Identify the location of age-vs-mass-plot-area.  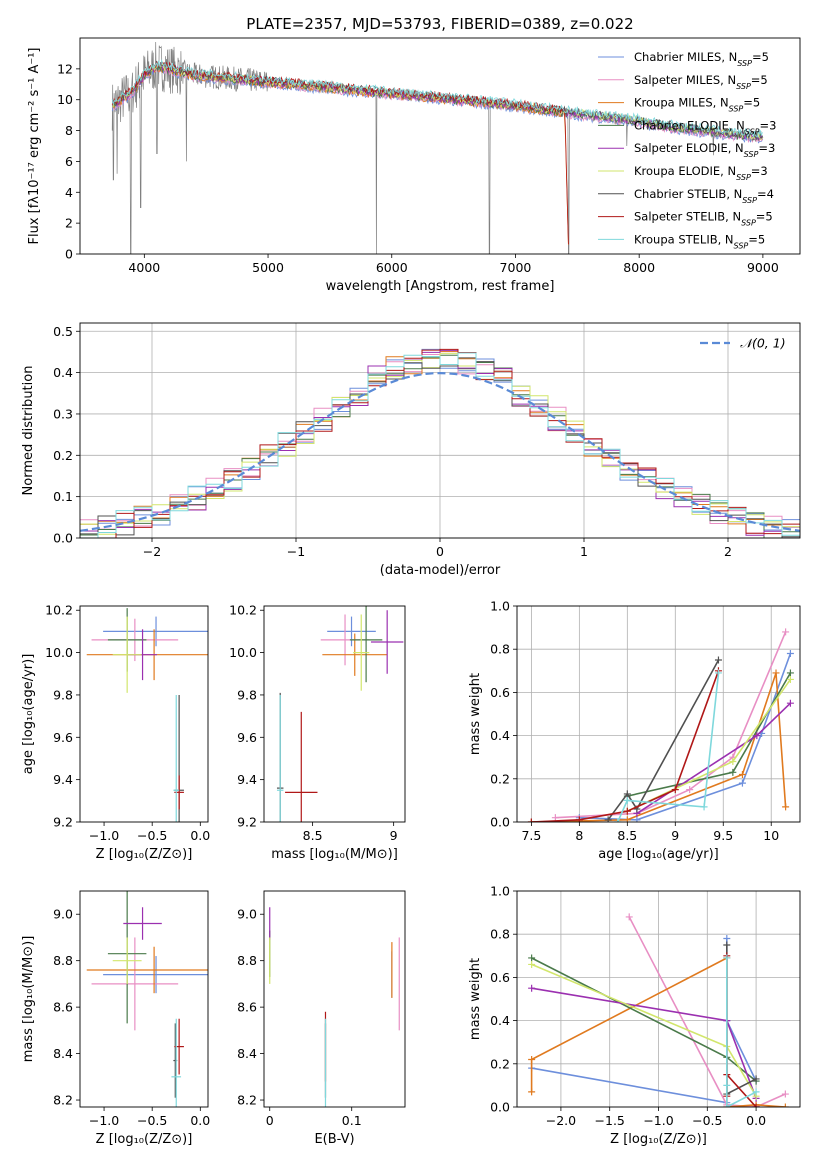
(340, 714).